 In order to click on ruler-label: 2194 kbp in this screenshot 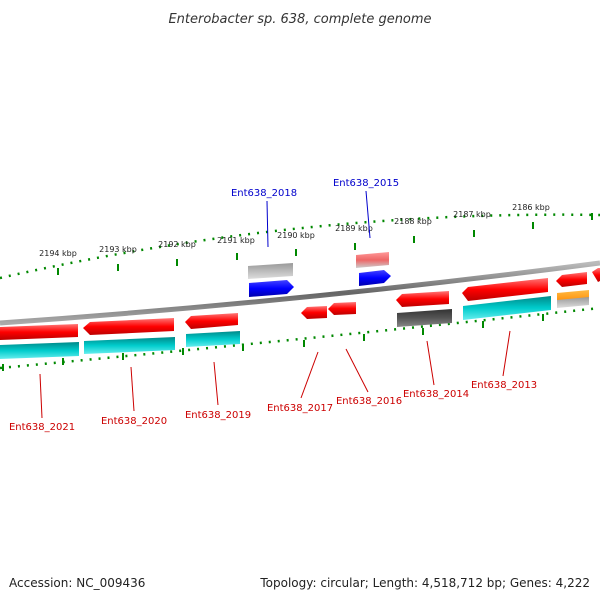, I will do `click(58, 253)`.